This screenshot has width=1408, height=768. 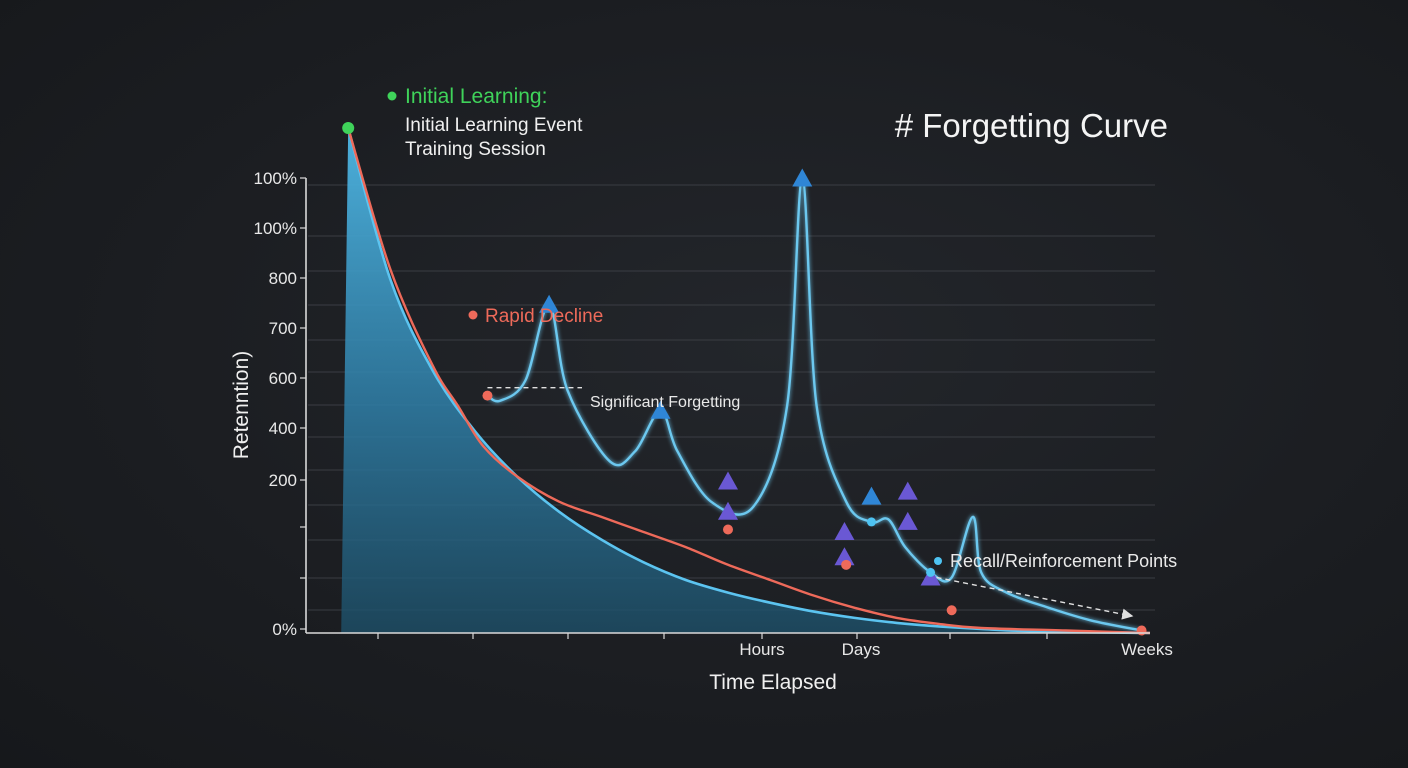 What do you see at coordinates (283, 480) in the screenshot?
I see `y-tick-label: 200` at bounding box center [283, 480].